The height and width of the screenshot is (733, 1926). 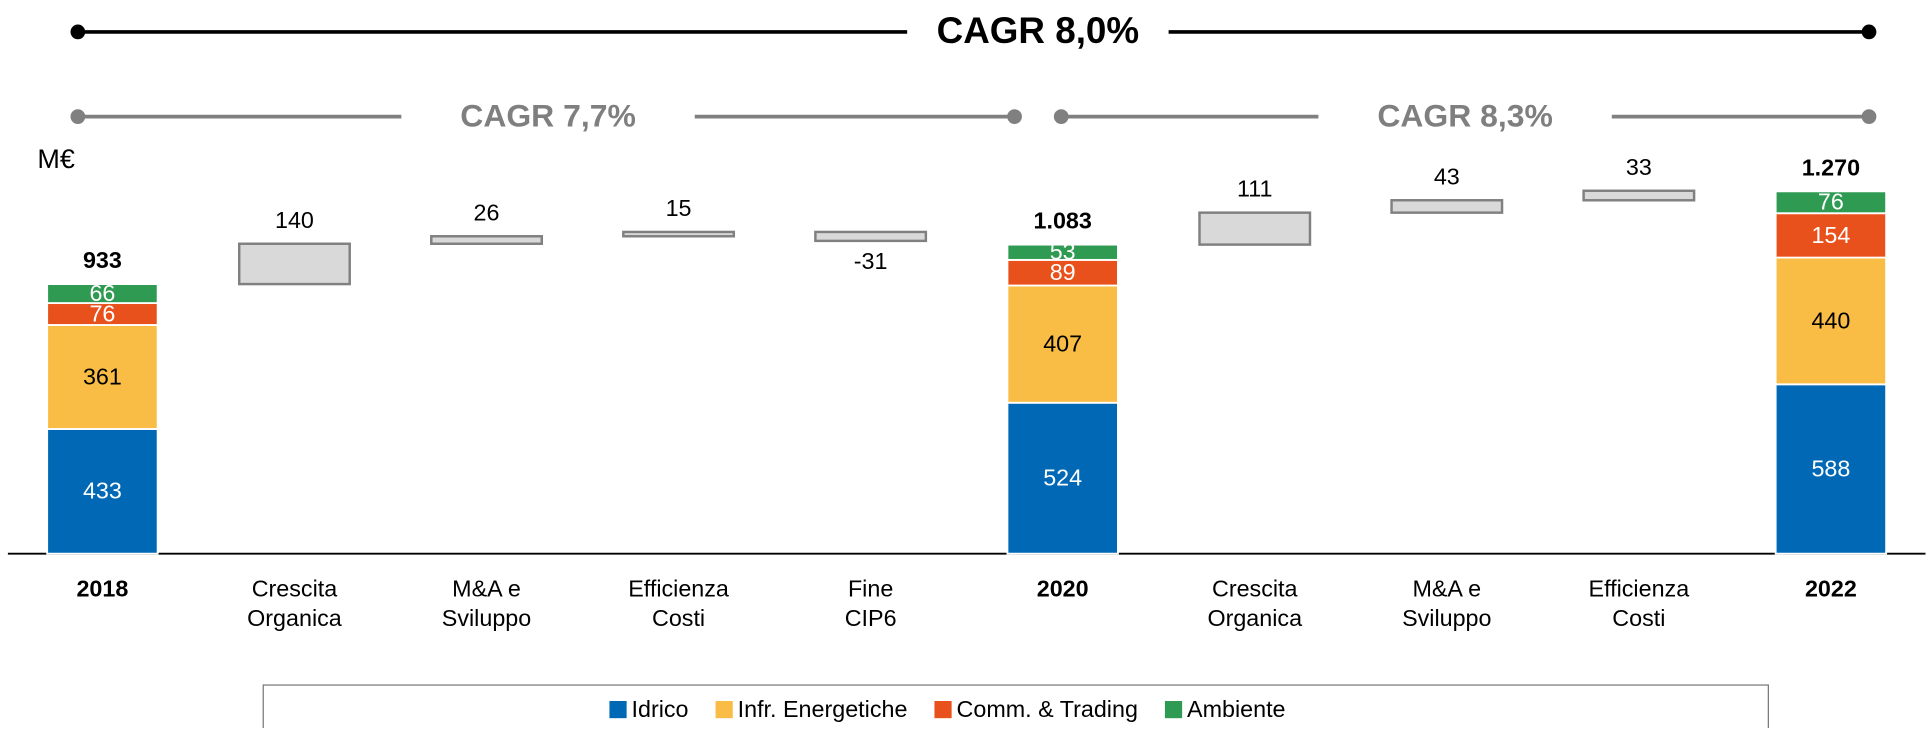 I want to click on cagr-label: CAGR 8,3%, so click(x=1465, y=115).